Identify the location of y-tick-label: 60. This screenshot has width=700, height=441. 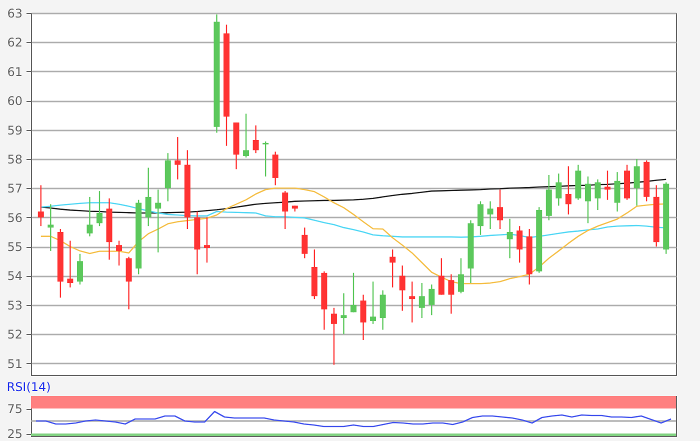
(14, 101).